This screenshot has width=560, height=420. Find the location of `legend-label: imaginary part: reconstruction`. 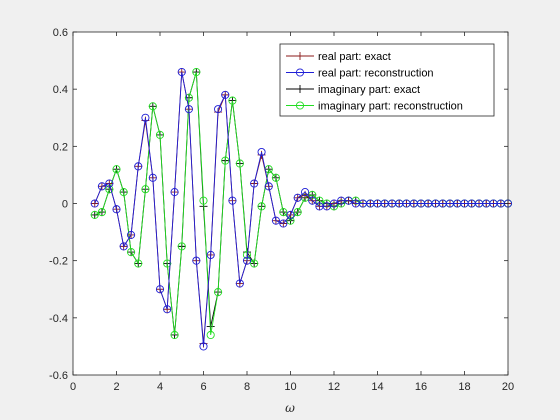

legend-label: imaginary part: reconstruction is located at coordinates (390, 107).